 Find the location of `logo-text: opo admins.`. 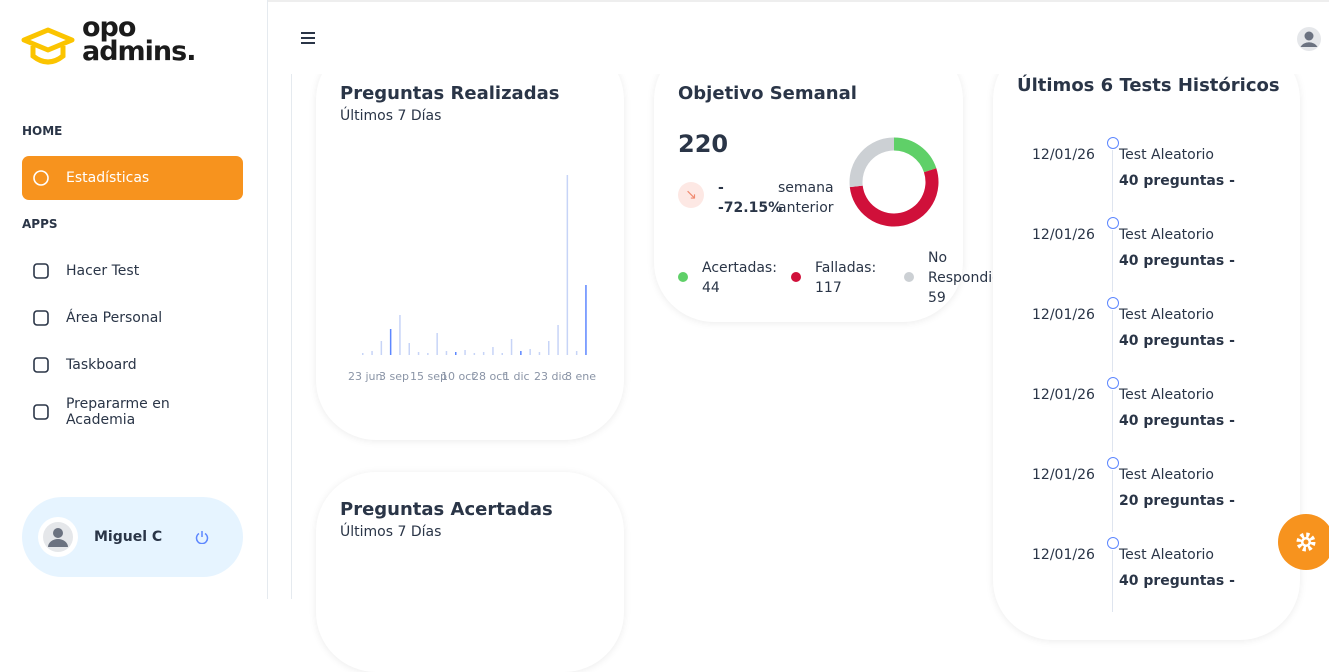

logo-text: opo admins. is located at coordinates (139, 40).